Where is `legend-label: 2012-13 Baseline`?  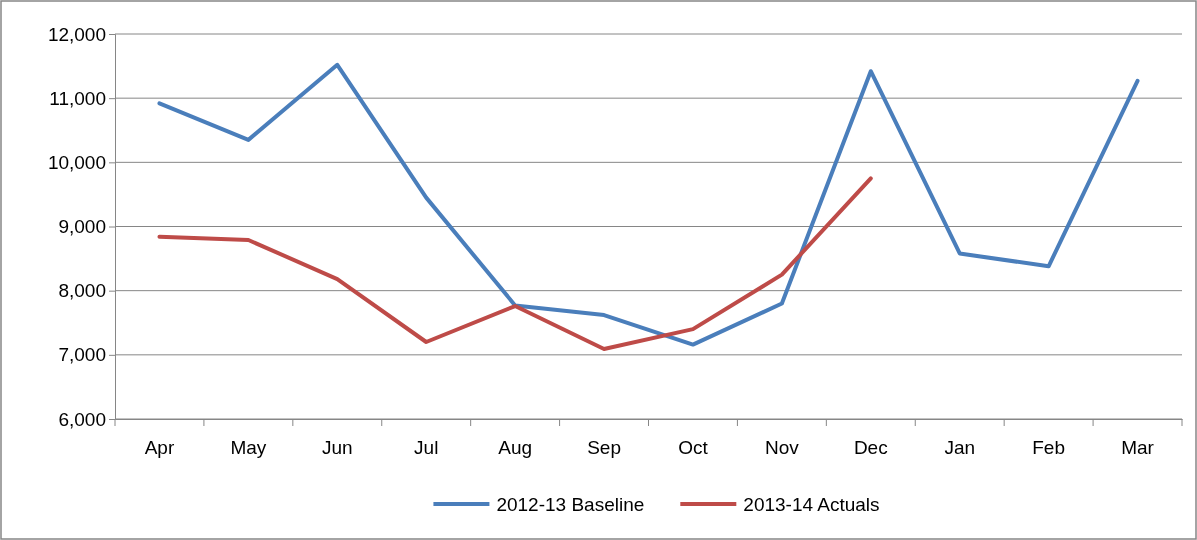
legend-label: 2012-13 Baseline is located at coordinates (570, 504).